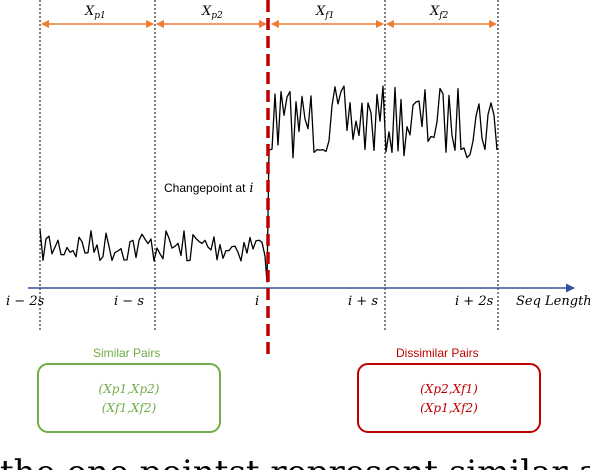 The height and width of the screenshot is (470, 590). I want to click on dissimilar-pair-line1: (Xp2,Xf1), so click(449, 389).